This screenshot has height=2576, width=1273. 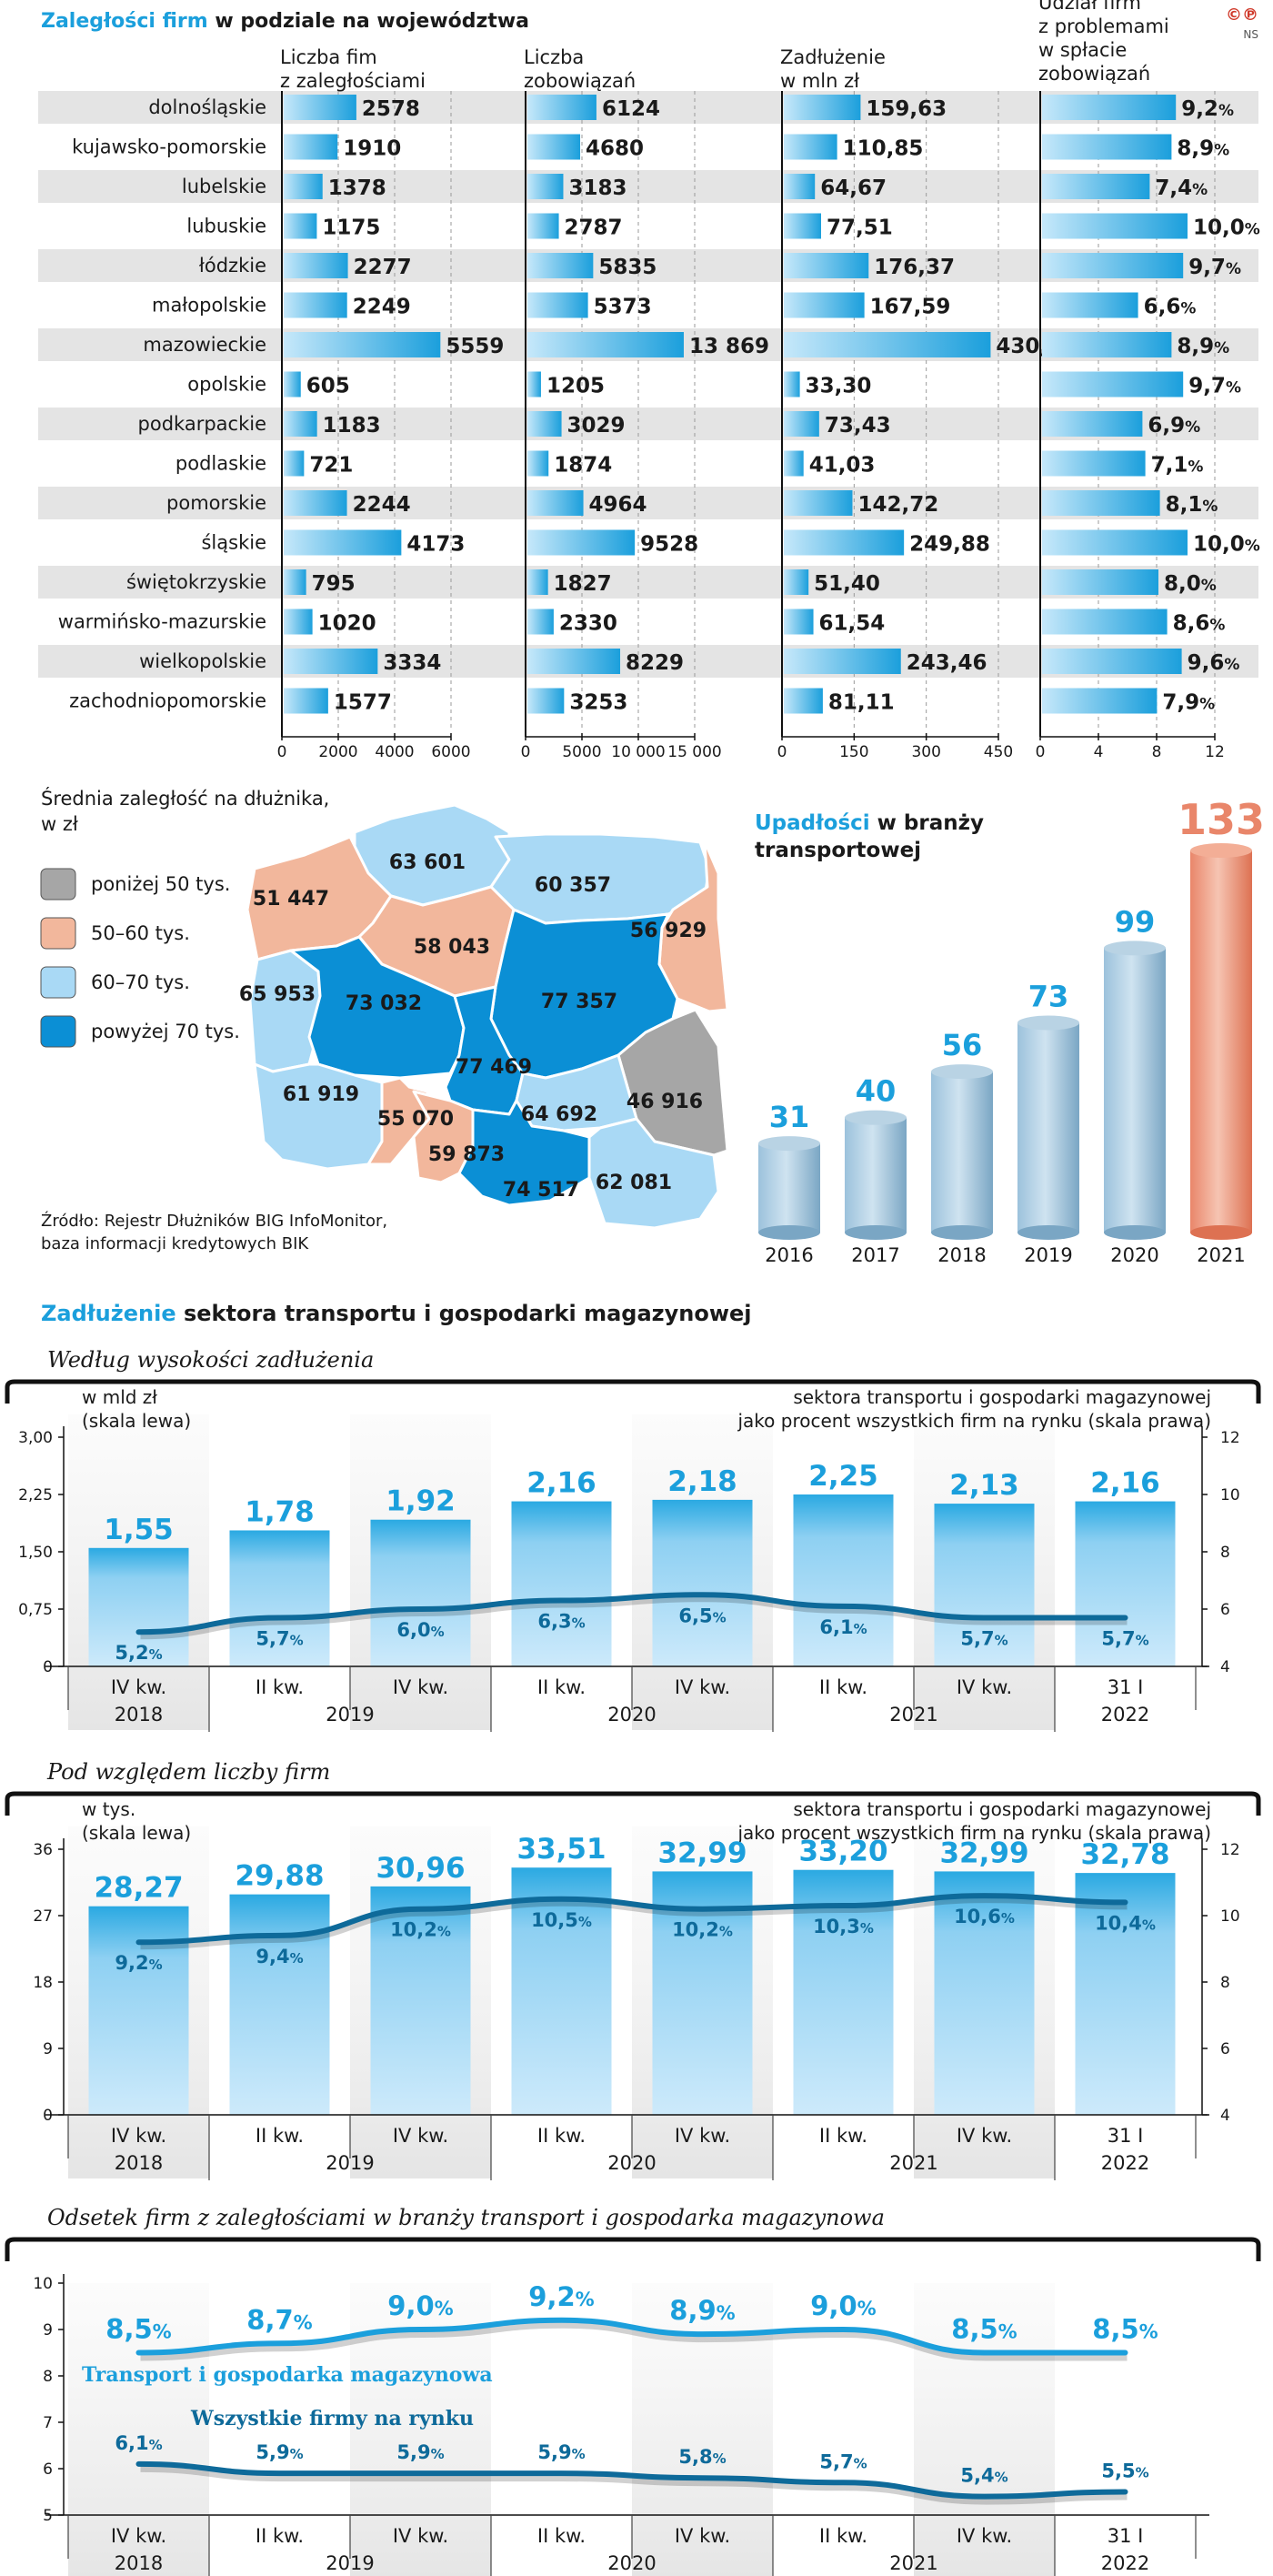 I want to click on bar-value-label: 249,88, so click(x=949, y=545).